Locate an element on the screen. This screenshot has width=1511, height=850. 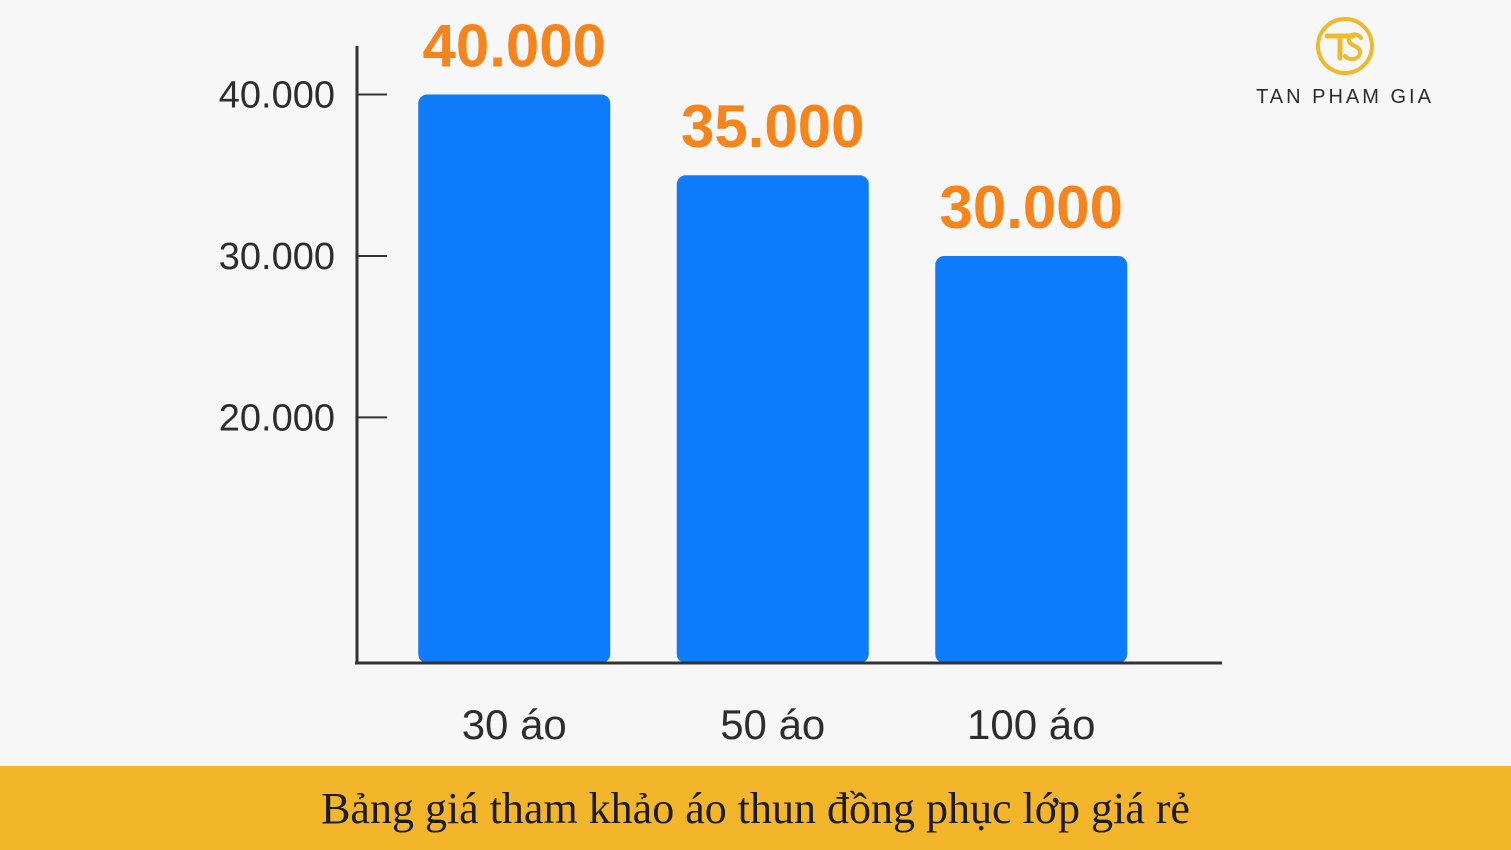
value-labels: 40.000 35.000 30.000 is located at coordinates (772, 127).